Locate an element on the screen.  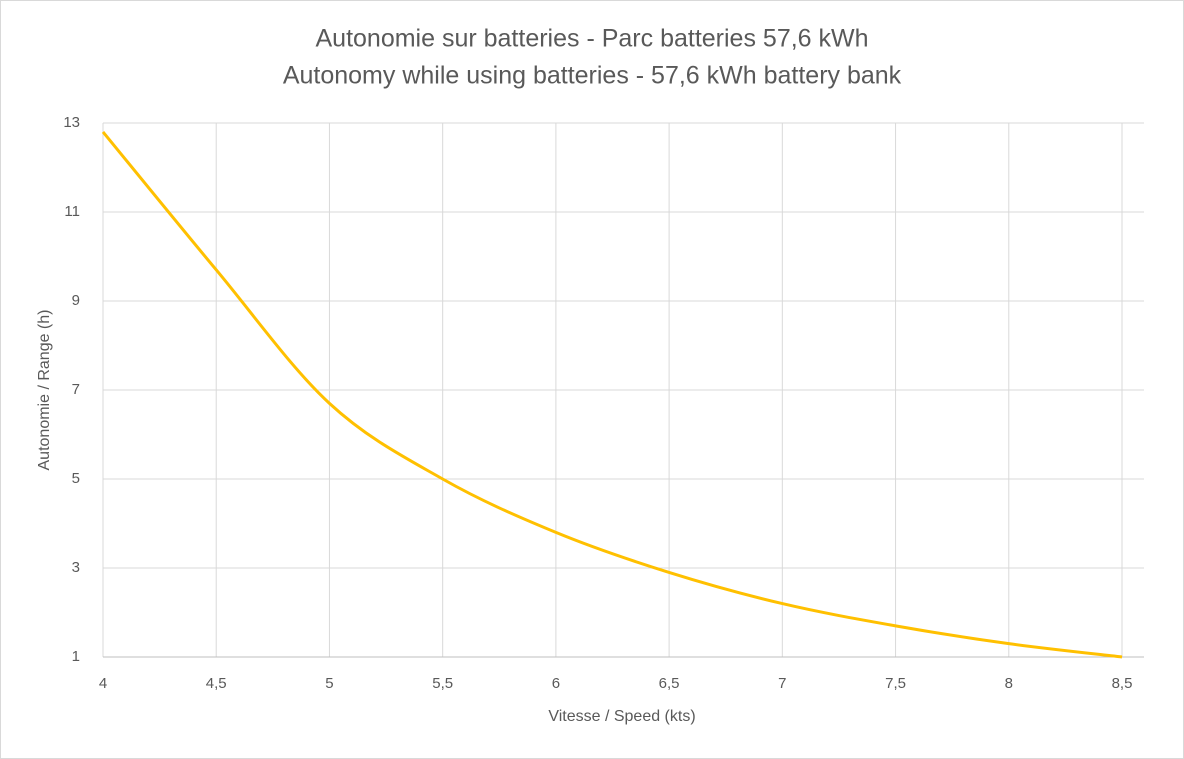
x-tick-label: 5,5 is located at coordinates (442, 683).